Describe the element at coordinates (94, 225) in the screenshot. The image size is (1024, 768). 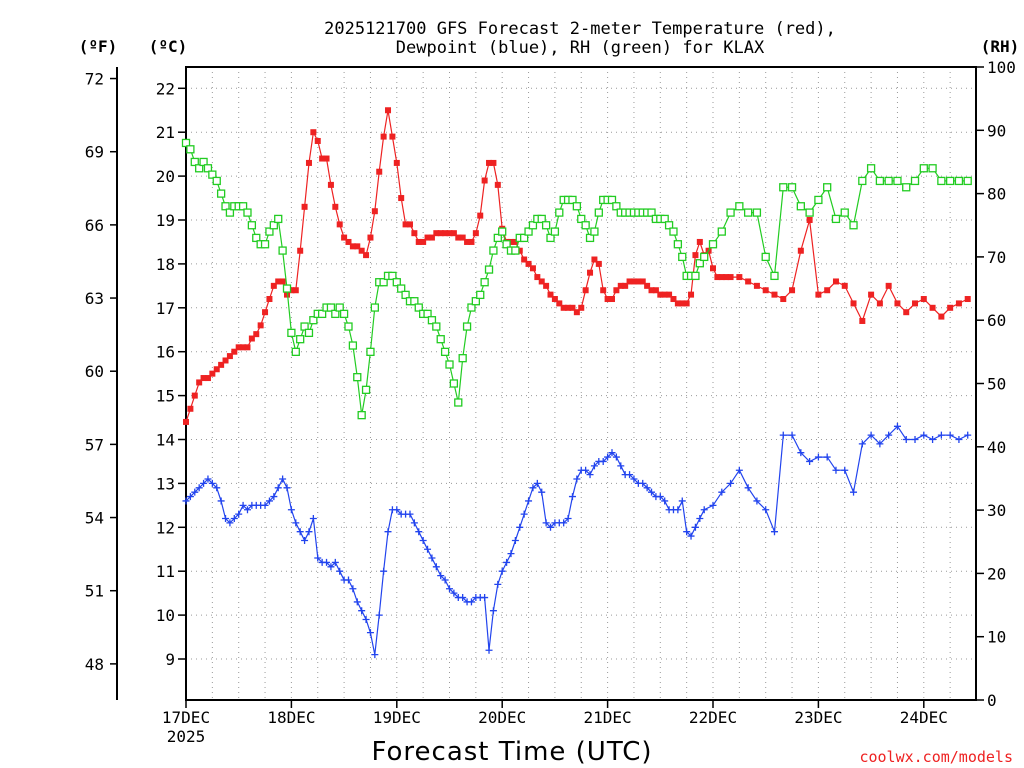
I see `fahrenheit-tick-label: 66` at that location.